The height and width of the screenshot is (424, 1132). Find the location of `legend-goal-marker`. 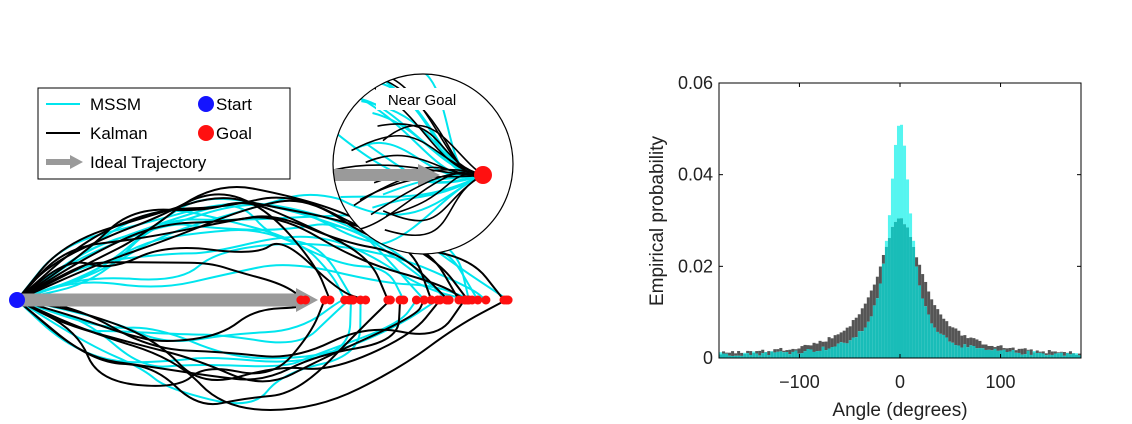

legend-goal-marker is located at coordinates (206, 133).